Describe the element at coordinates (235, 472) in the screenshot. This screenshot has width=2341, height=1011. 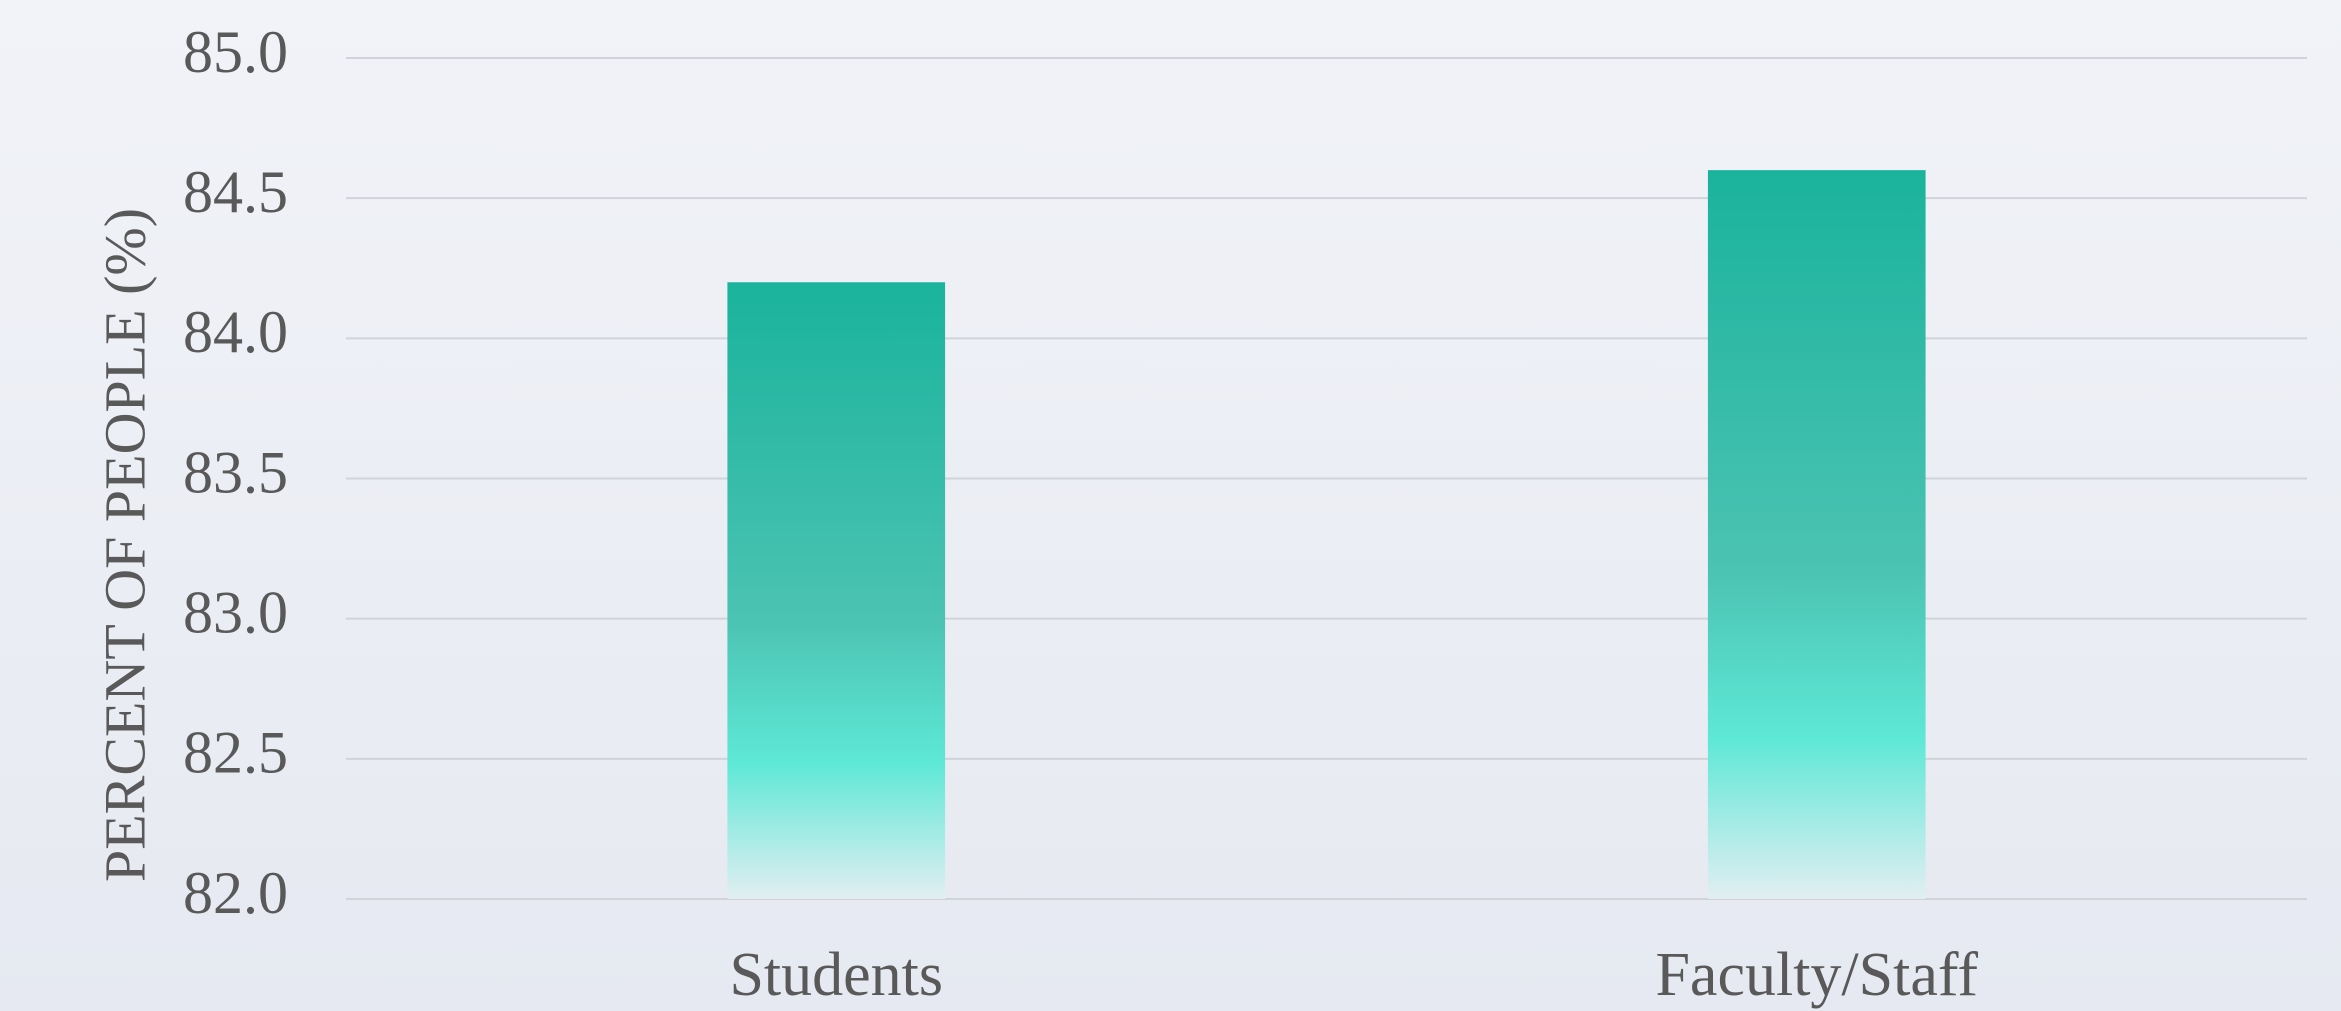
I see `y-tick-label: 83.5` at that location.